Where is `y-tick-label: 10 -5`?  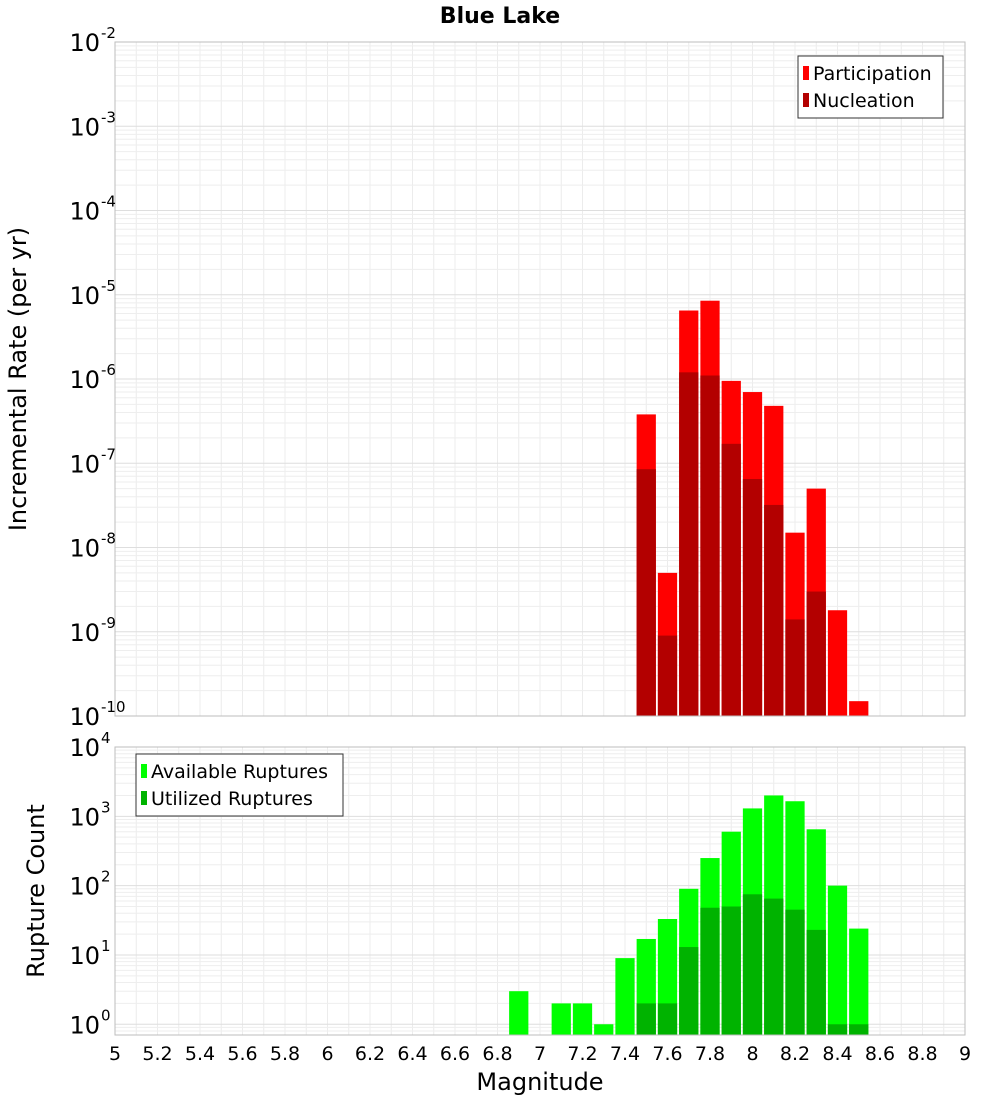
y-tick-label: 10 -5 is located at coordinates (92, 293).